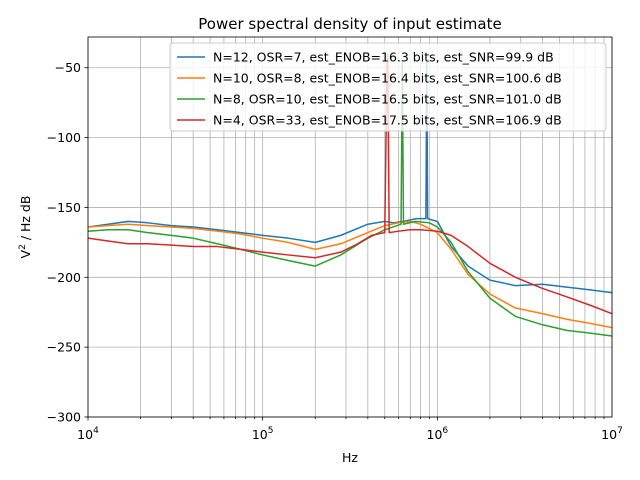 The height and width of the screenshot is (480, 640). What do you see at coordinates (68, 67) in the screenshot?
I see `y-tick-label: −50` at bounding box center [68, 67].